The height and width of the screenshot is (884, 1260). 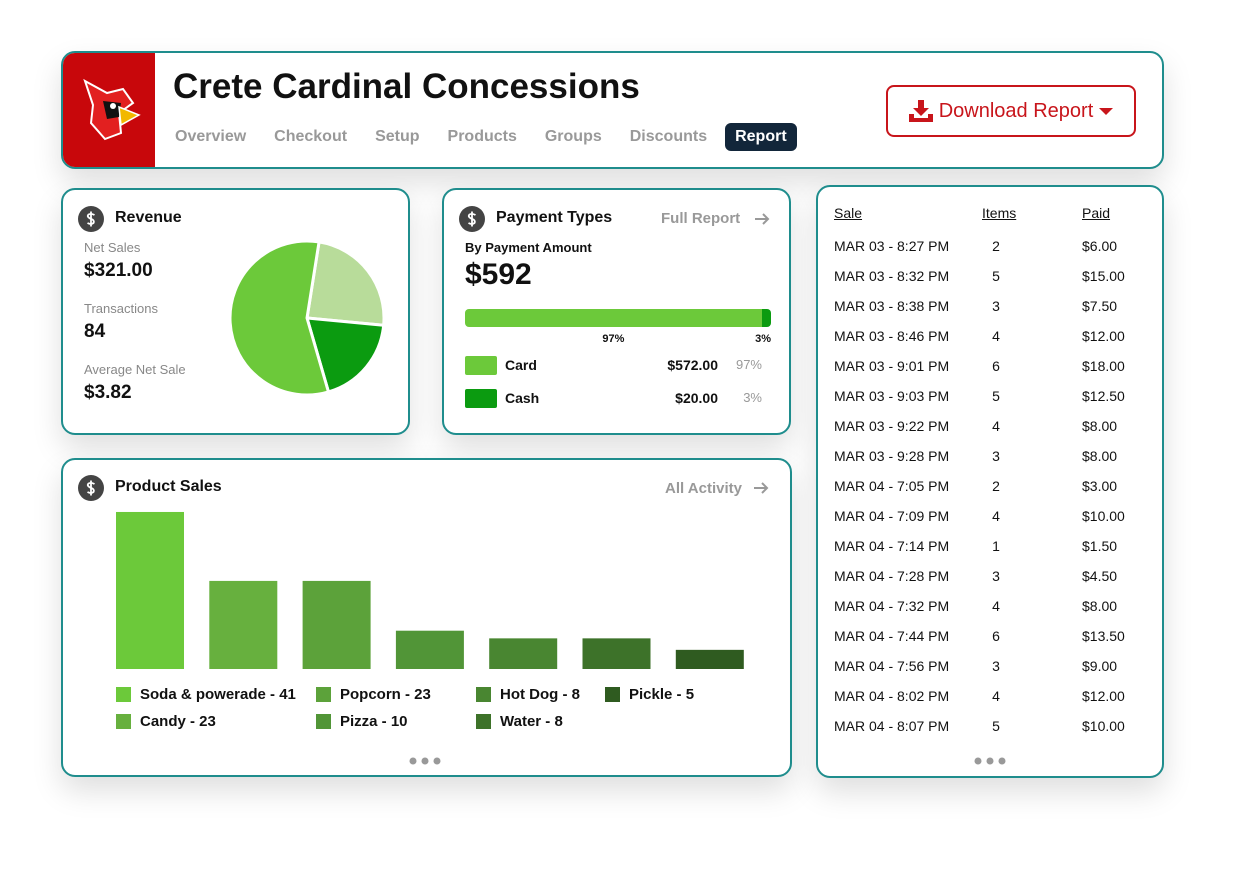 What do you see at coordinates (1103, 366) in the screenshot?
I see `paid-amount: $18.00` at bounding box center [1103, 366].